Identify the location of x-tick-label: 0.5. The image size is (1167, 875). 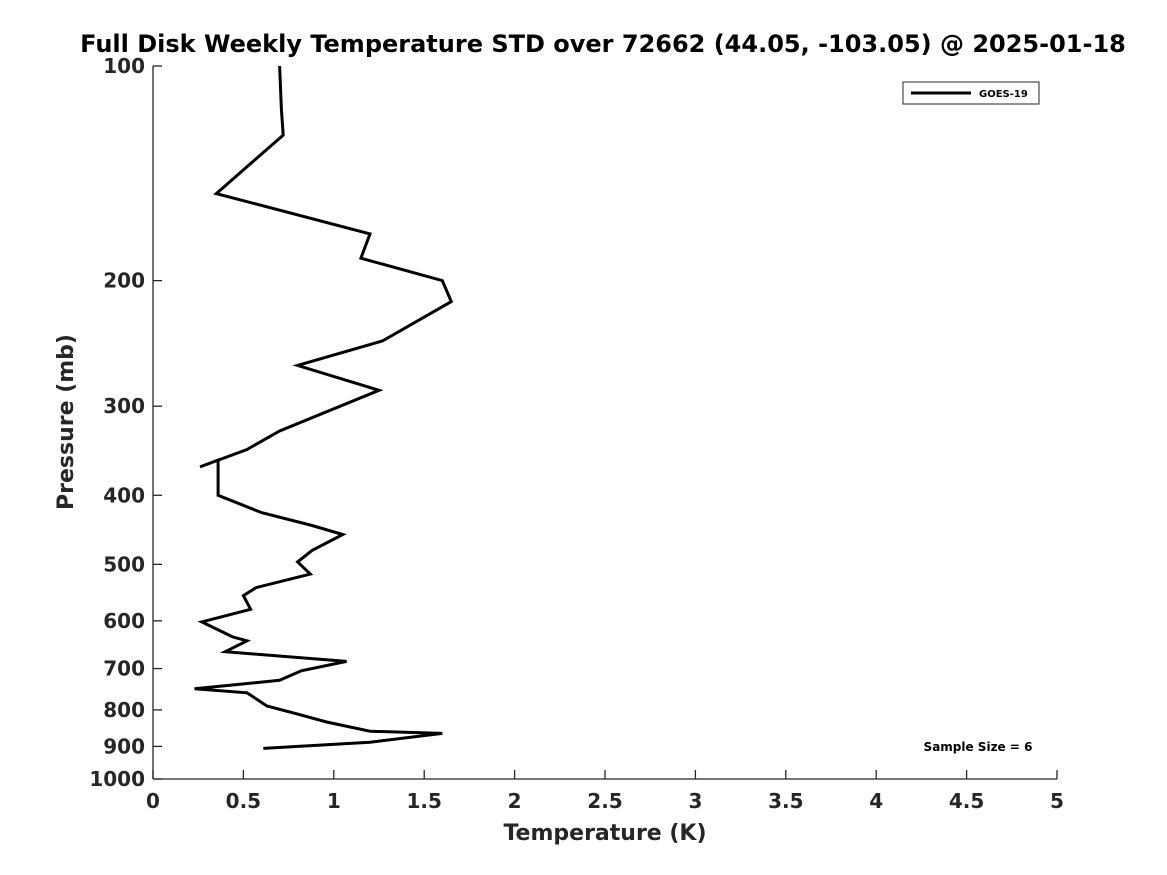
(243, 801).